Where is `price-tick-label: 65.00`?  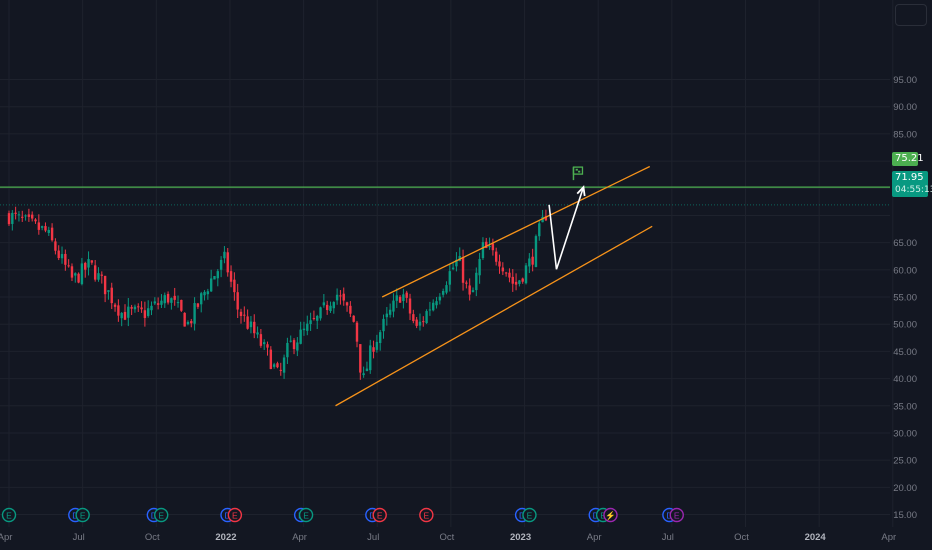 price-tick-label: 65.00 is located at coordinates (905, 243).